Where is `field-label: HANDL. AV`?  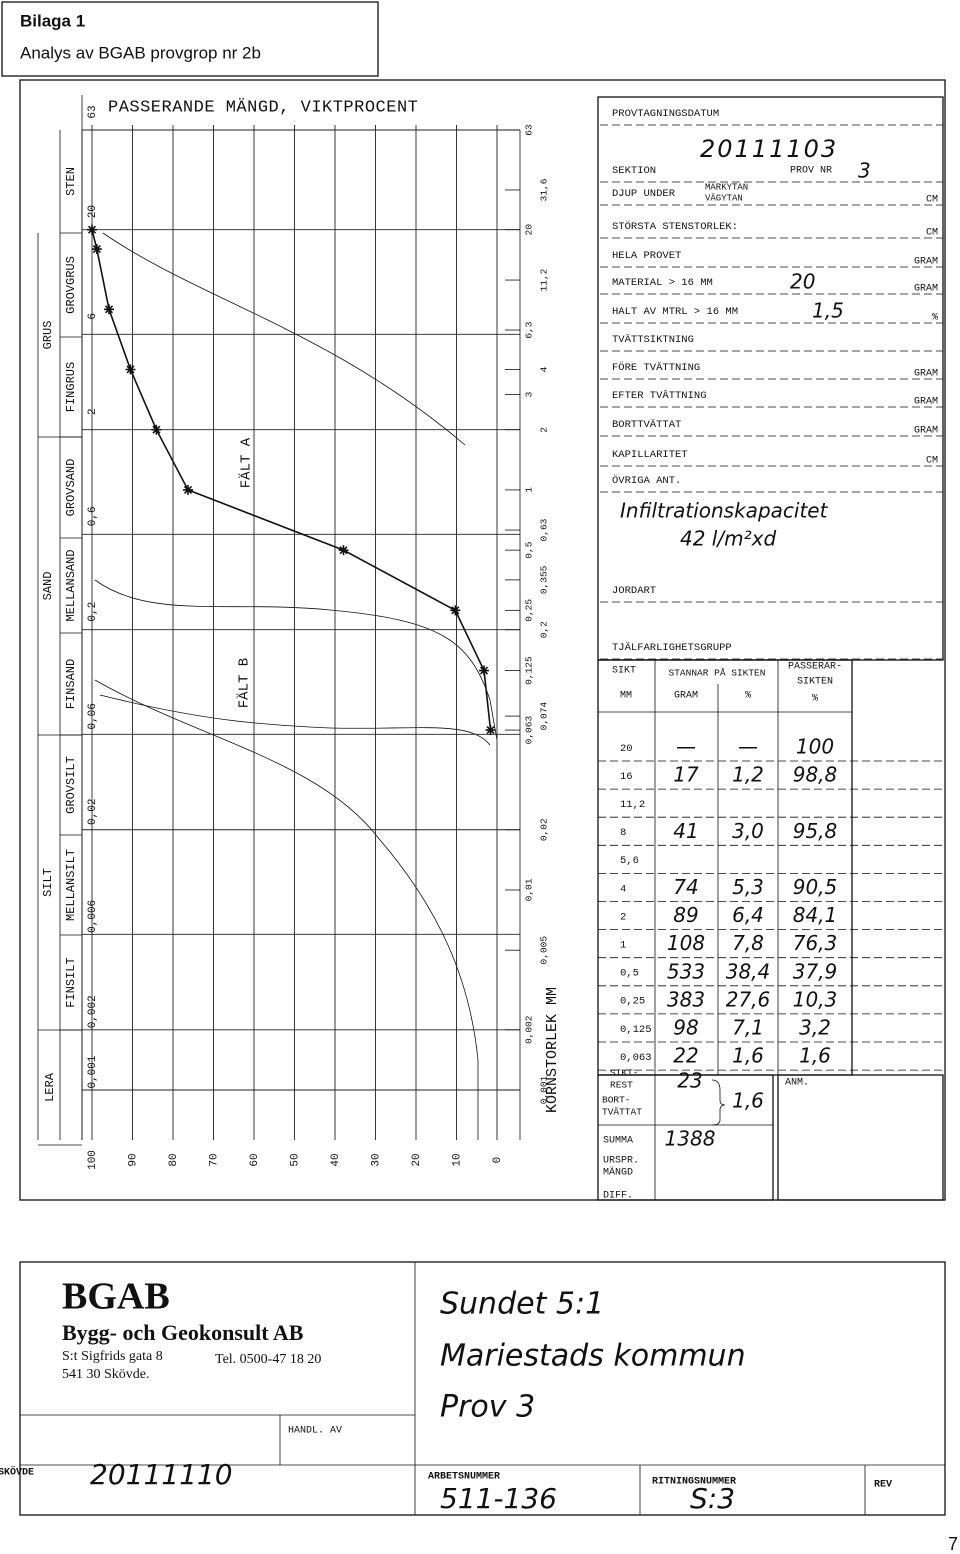 field-label: HANDL. AV is located at coordinates (315, 1431).